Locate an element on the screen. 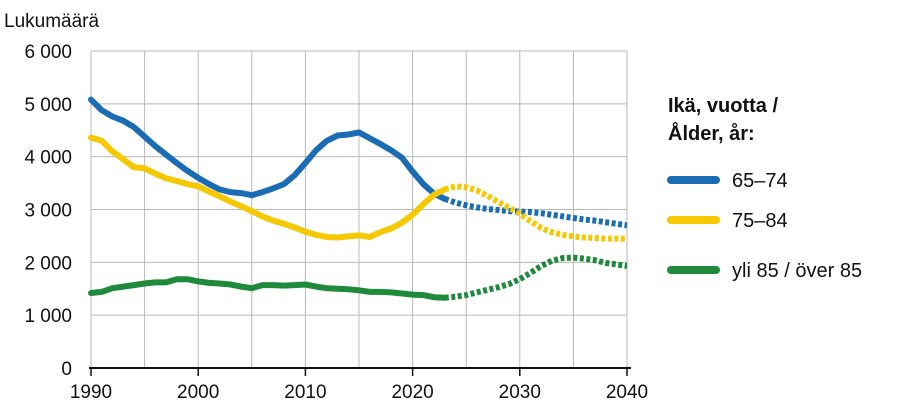 The width and height of the screenshot is (908, 411). y-tick-label: 4 000 is located at coordinates (48, 158).